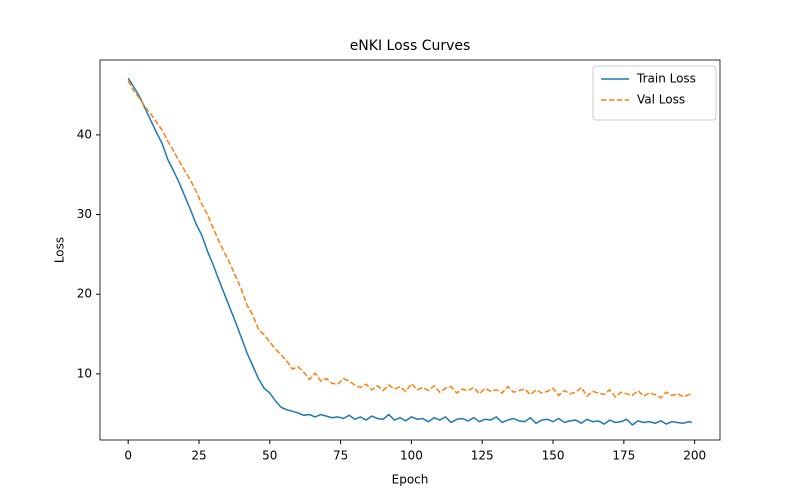 This screenshot has height=500, width=800. What do you see at coordinates (340, 456) in the screenshot?
I see `x-tick-label: 75` at bounding box center [340, 456].